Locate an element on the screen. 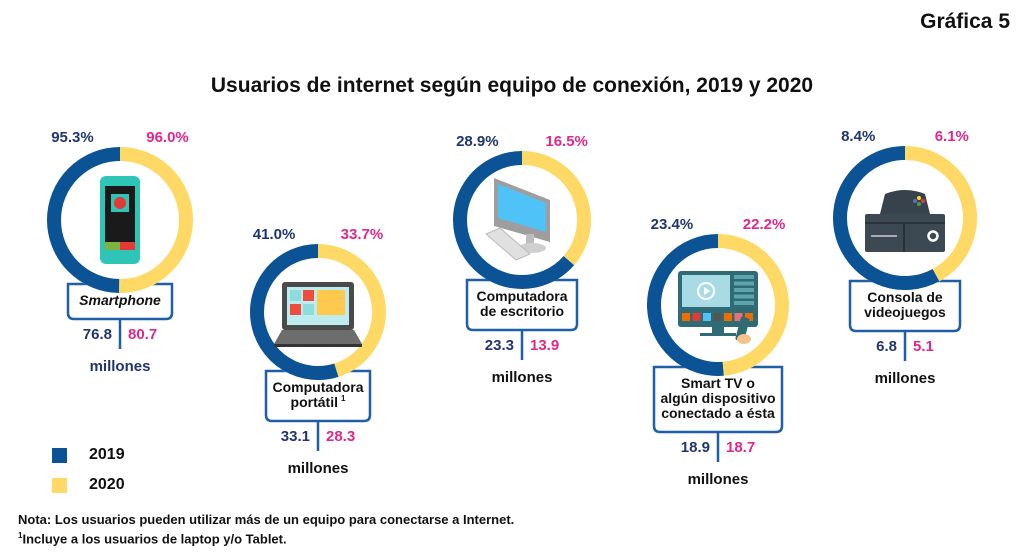 This screenshot has height=558, width=1024. smart-tv-icon is located at coordinates (718, 307).